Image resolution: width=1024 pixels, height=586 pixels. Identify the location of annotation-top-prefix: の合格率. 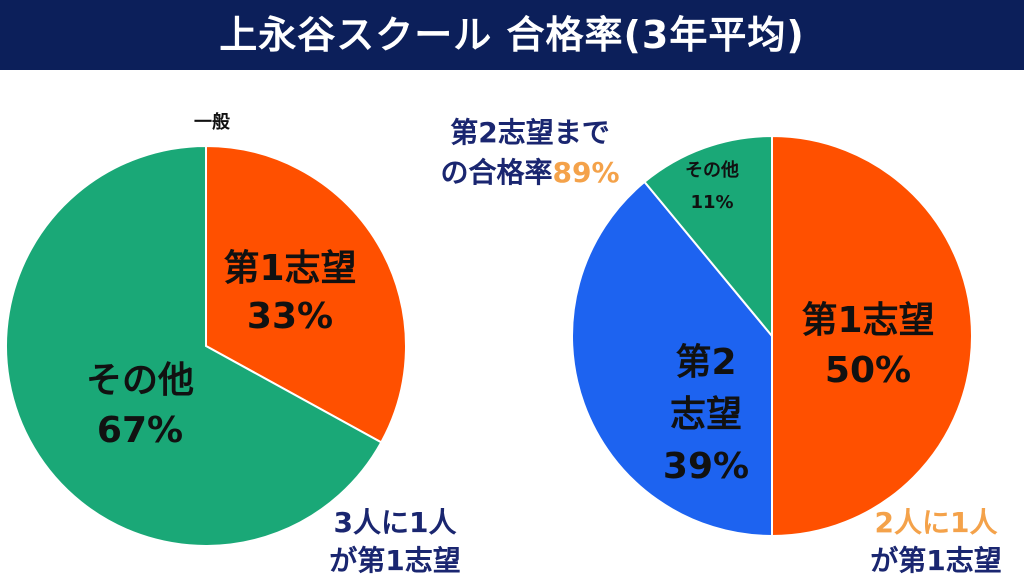
(496, 172).